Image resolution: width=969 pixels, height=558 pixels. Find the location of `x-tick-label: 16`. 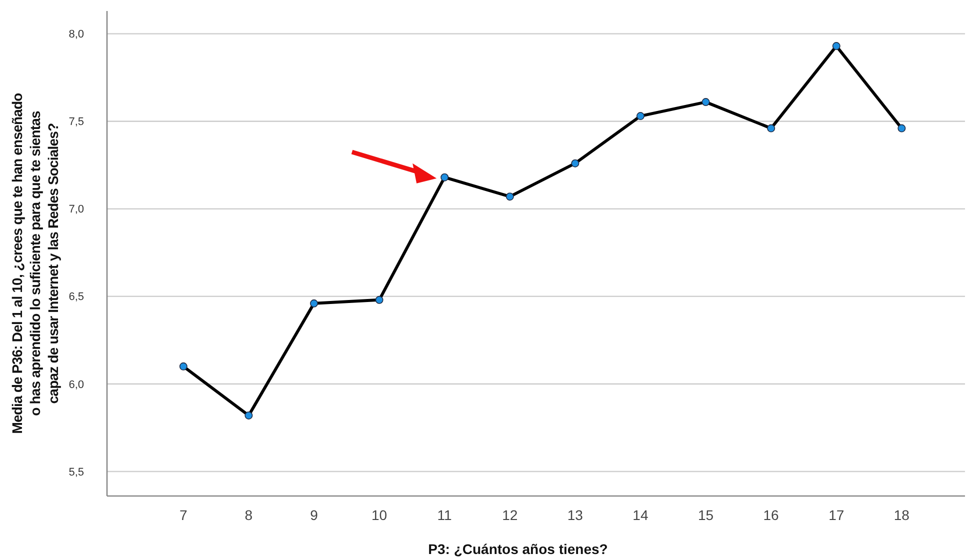

x-tick-label: 16 is located at coordinates (771, 515).